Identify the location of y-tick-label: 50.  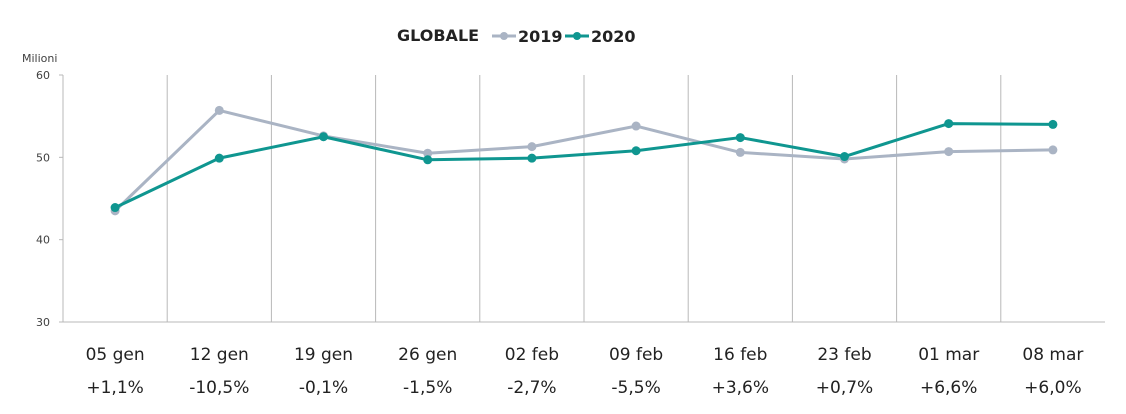
(43, 157).